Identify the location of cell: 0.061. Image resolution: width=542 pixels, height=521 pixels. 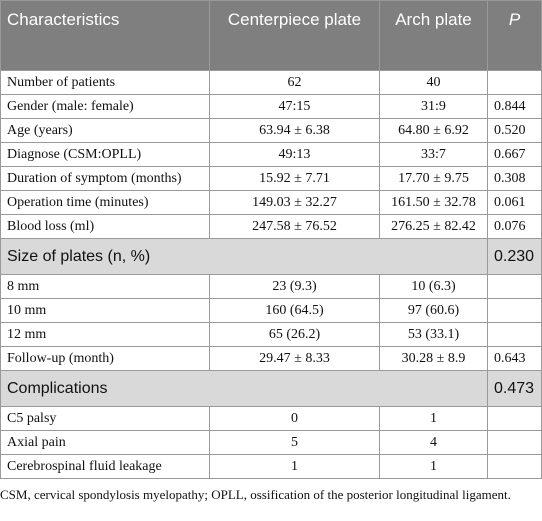
(514, 202).